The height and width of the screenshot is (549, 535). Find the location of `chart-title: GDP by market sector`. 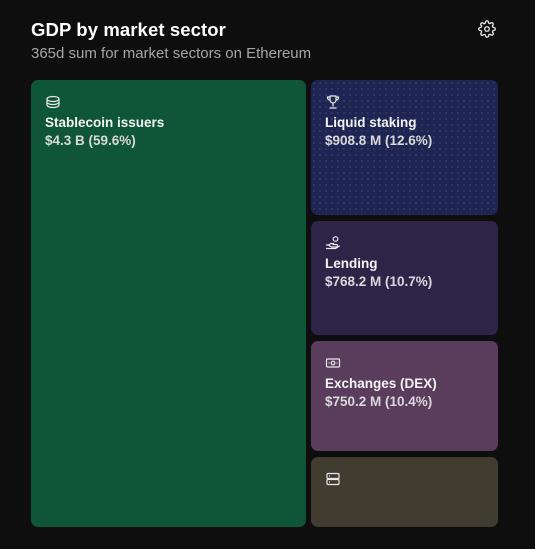

chart-title: GDP by market sector is located at coordinates (128, 29).